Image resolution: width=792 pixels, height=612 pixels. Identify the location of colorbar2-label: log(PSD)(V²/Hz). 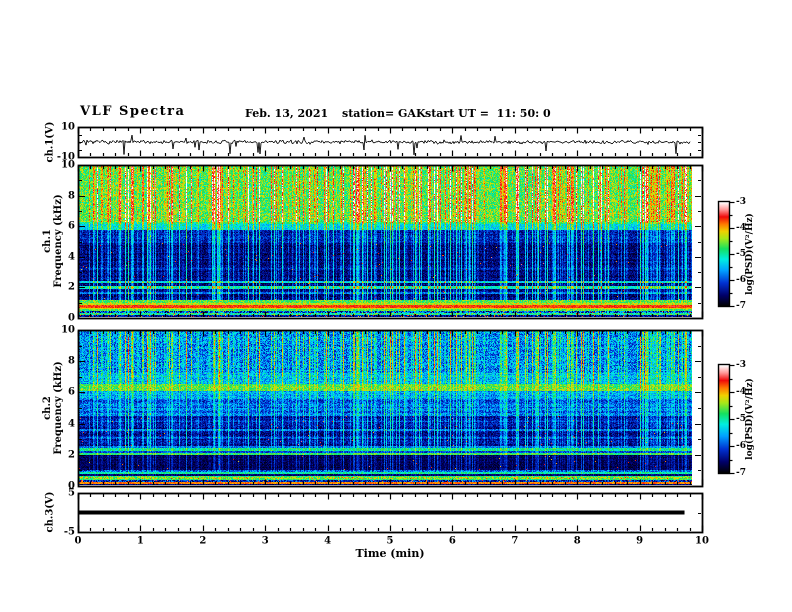
(750, 419).